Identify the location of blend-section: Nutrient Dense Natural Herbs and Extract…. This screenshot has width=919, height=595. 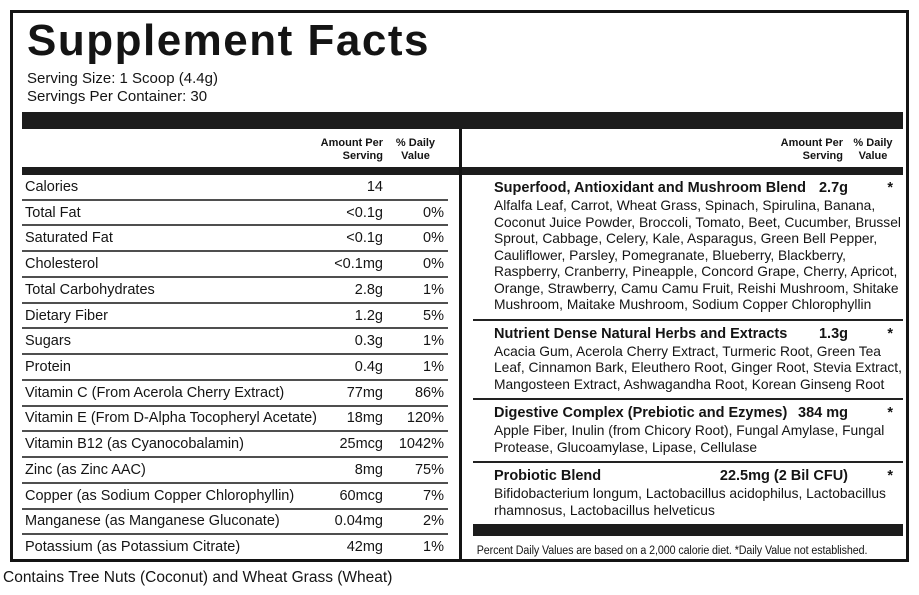
(688, 358).